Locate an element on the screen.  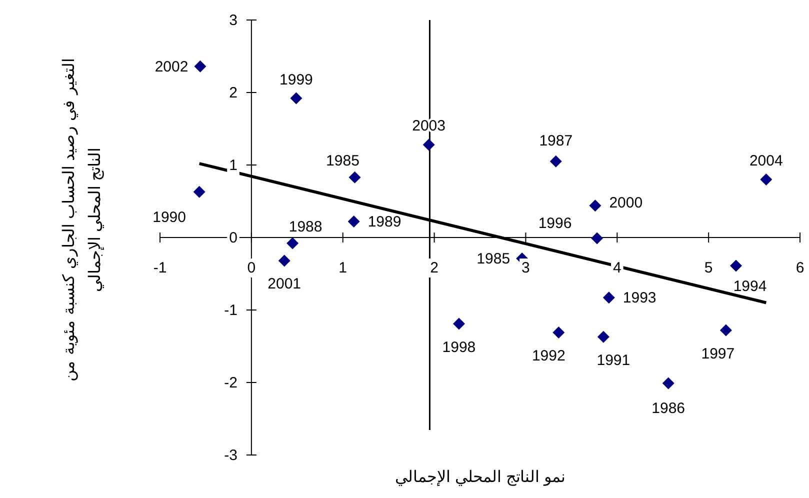
x-tick-label: 5 is located at coordinates (708, 268).